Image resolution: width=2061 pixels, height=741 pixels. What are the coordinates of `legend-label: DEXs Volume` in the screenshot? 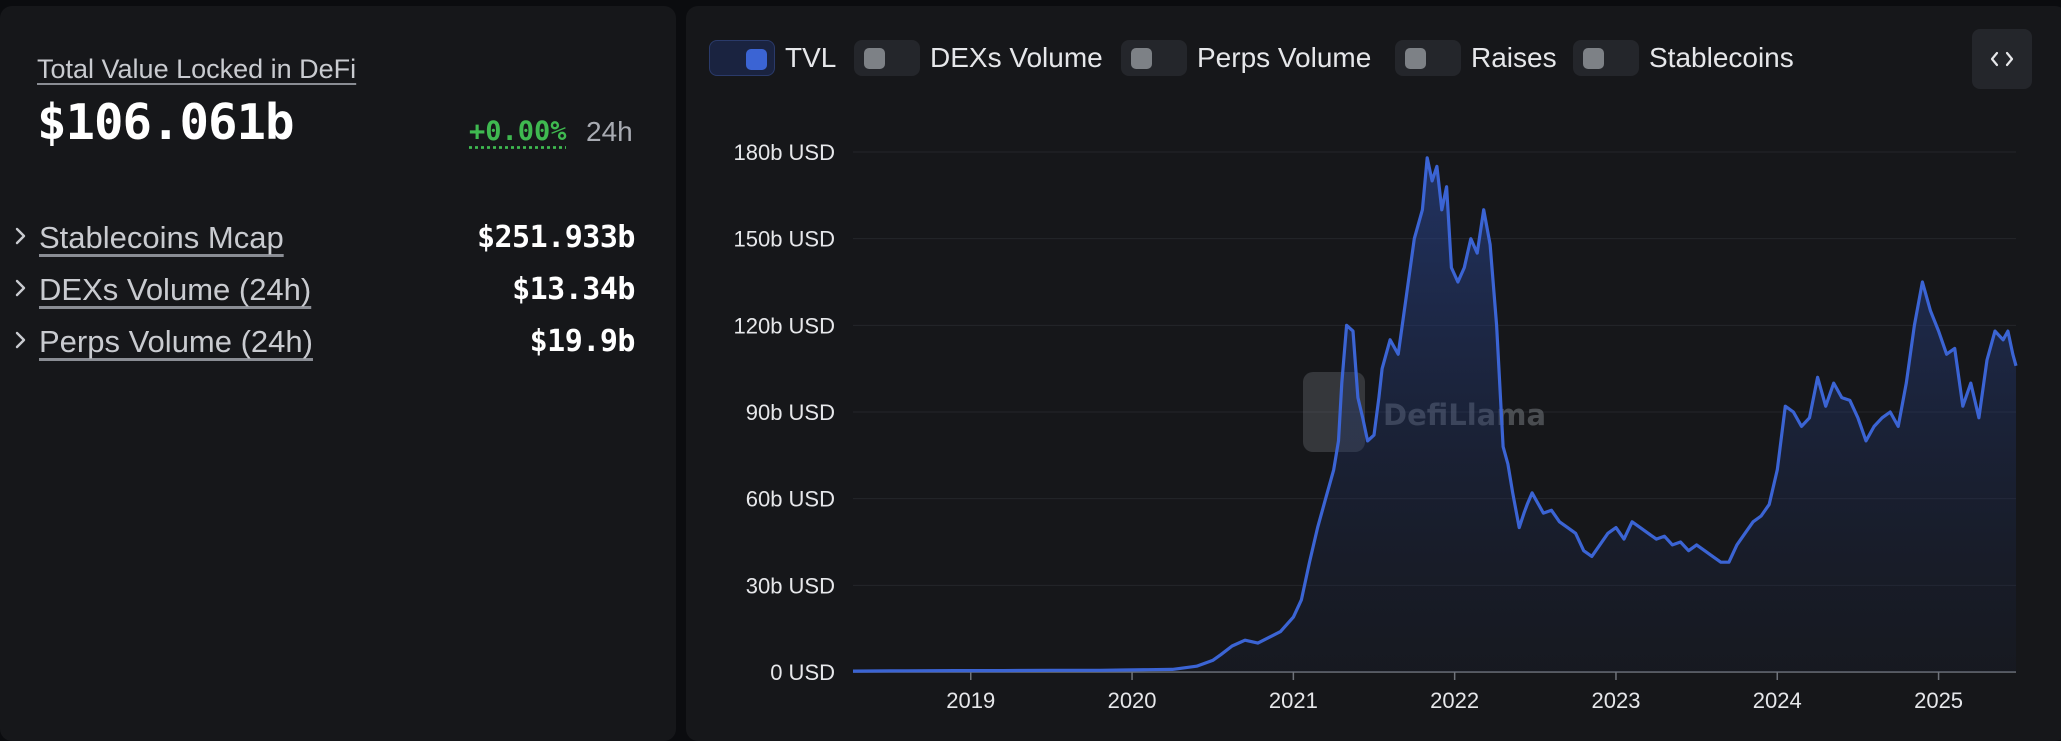 It's located at (1016, 58).